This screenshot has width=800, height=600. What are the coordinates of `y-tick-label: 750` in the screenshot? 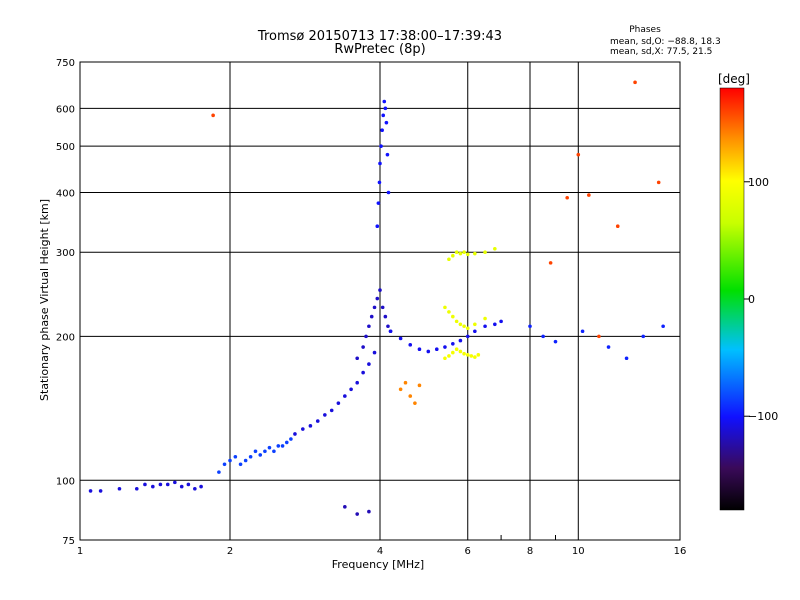 It's located at (65, 63).